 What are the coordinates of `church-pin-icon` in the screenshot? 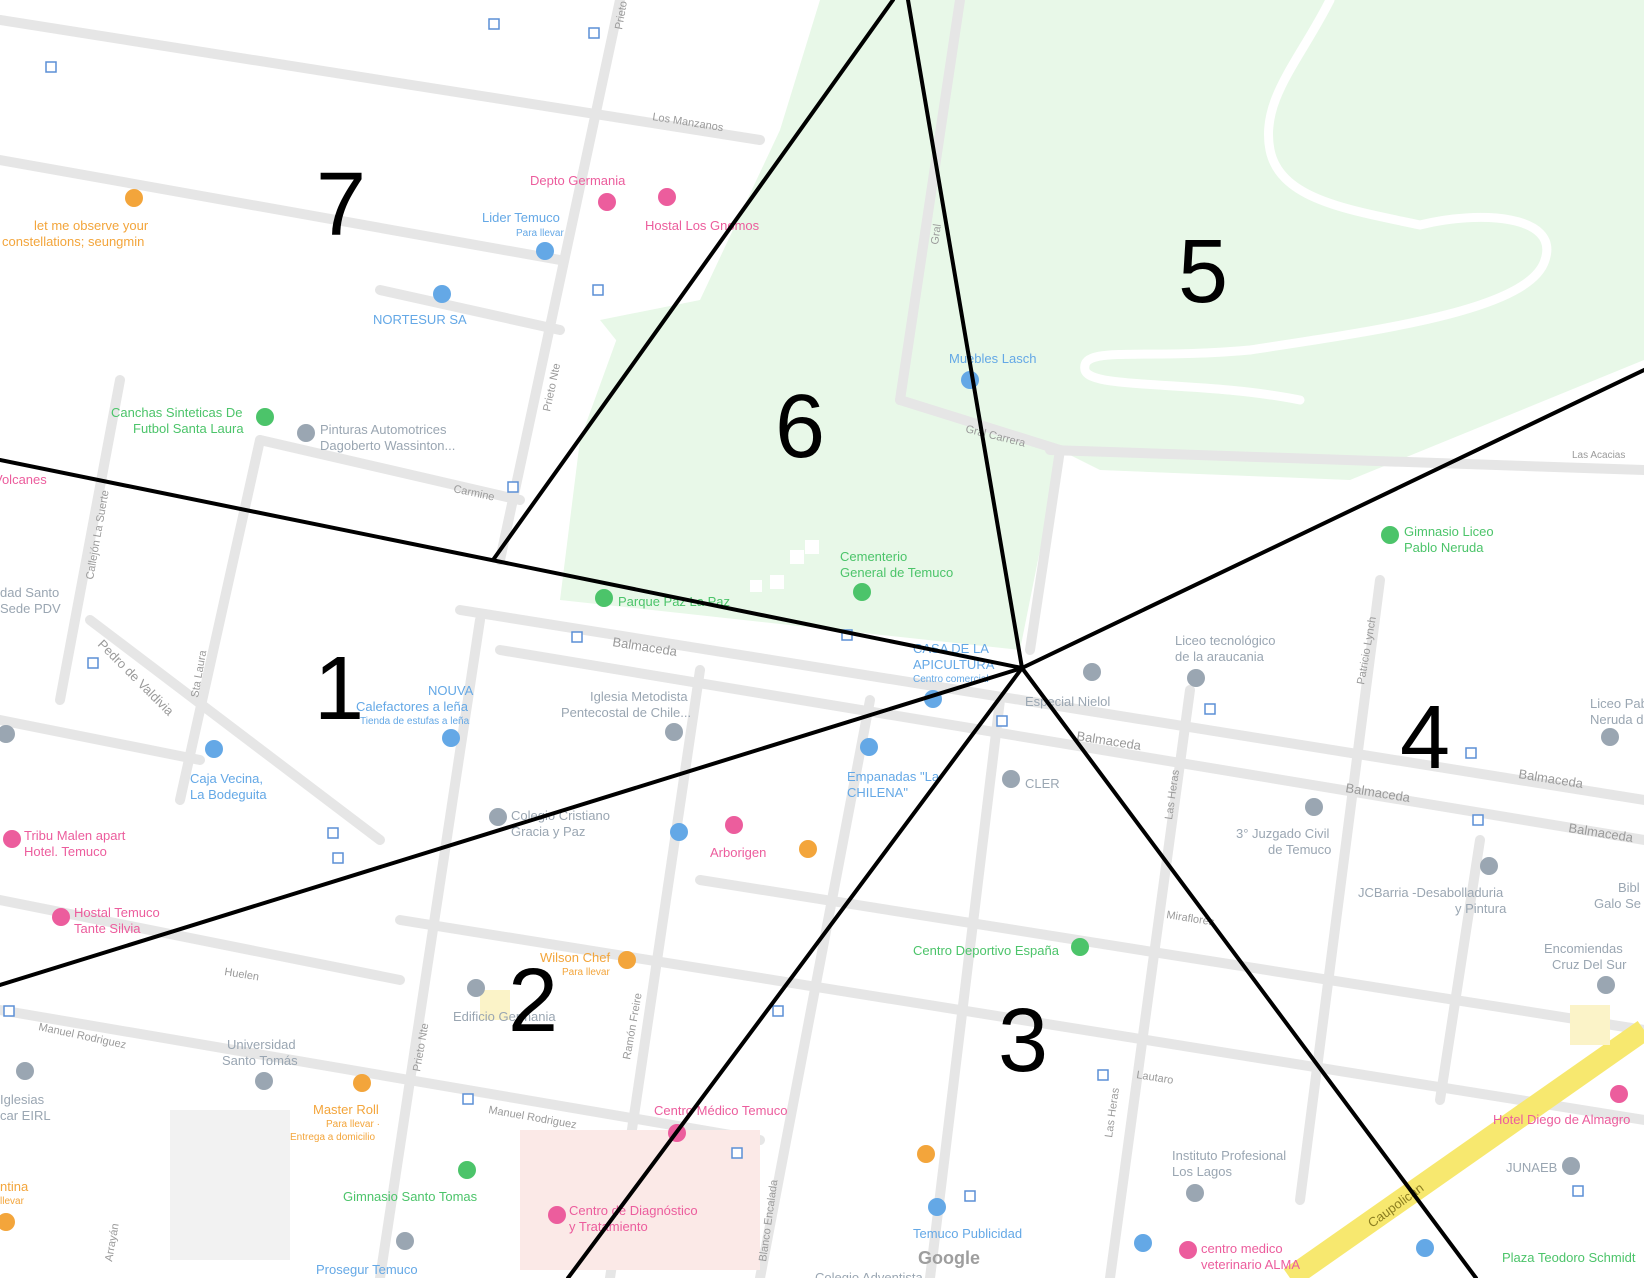 It's located at (674, 732).